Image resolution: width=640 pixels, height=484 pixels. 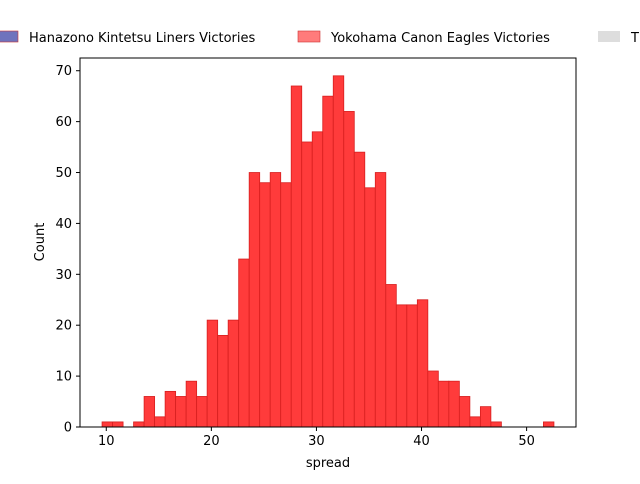 What do you see at coordinates (328, 463) in the screenshot?
I see `x-axis-label: spread` at bounding box center [328, 463].